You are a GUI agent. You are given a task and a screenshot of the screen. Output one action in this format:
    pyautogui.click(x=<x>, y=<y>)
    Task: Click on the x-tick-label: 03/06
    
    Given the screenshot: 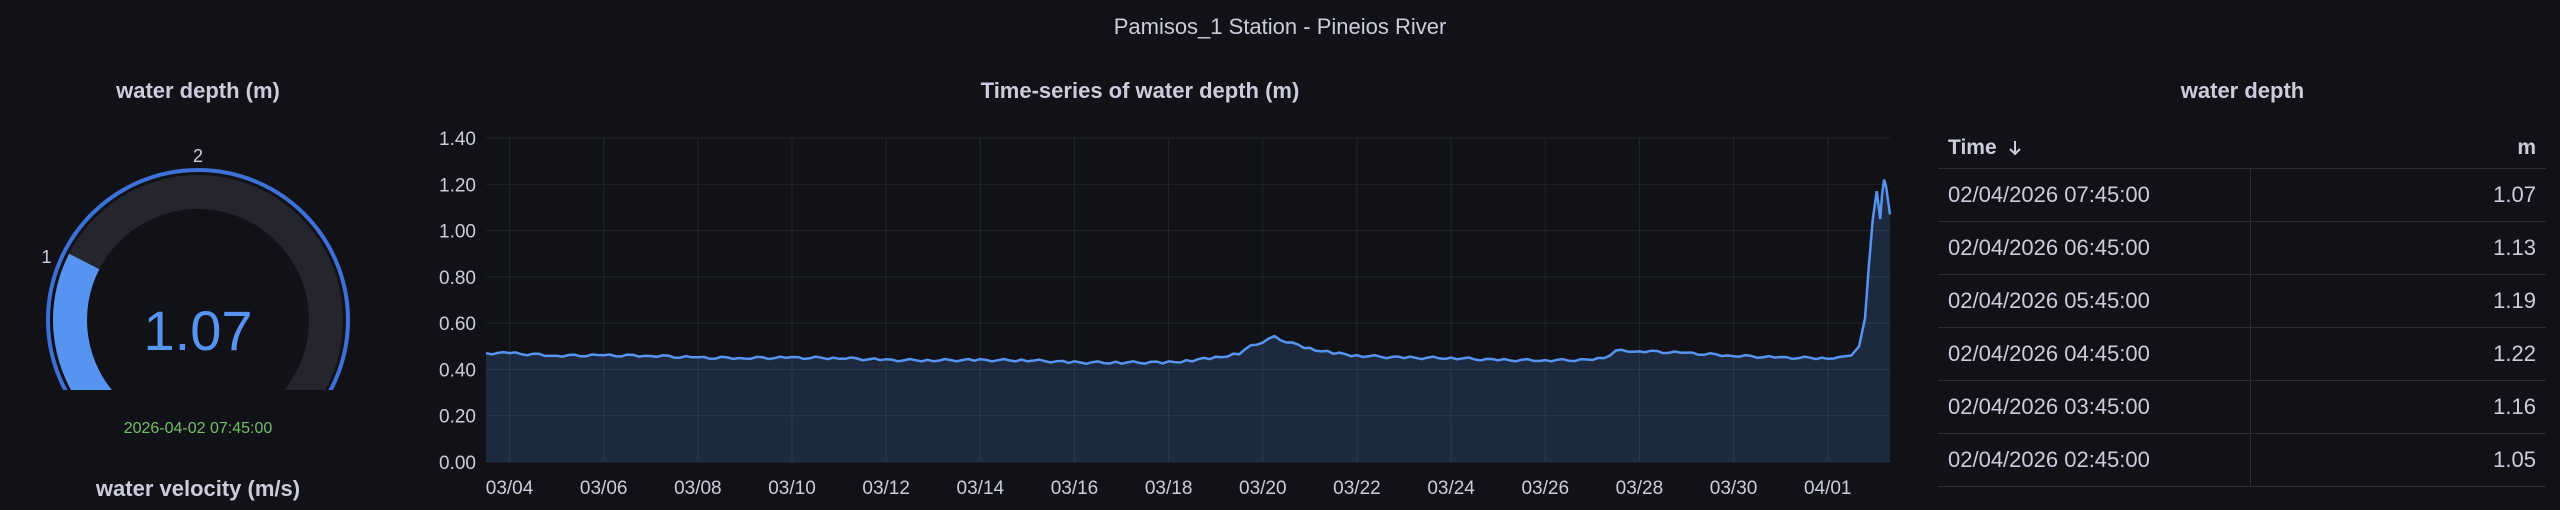 What is the action you would take?
    pyautogui.click(x=604, y=488)
    